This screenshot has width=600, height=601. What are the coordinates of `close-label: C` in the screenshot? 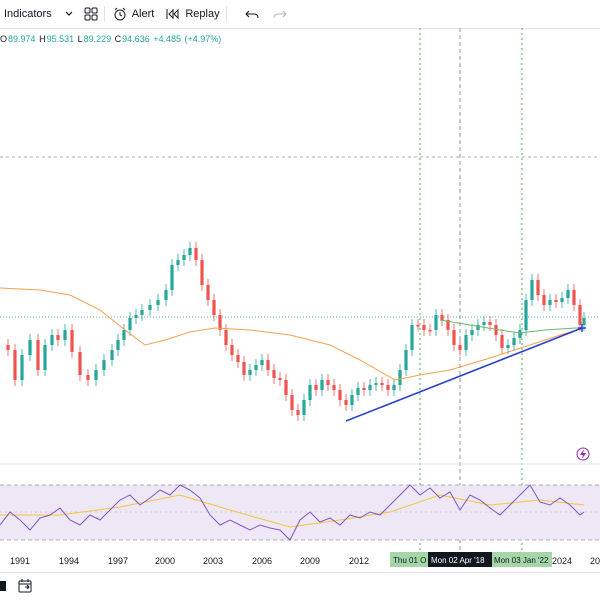 It's located at (118, 39).